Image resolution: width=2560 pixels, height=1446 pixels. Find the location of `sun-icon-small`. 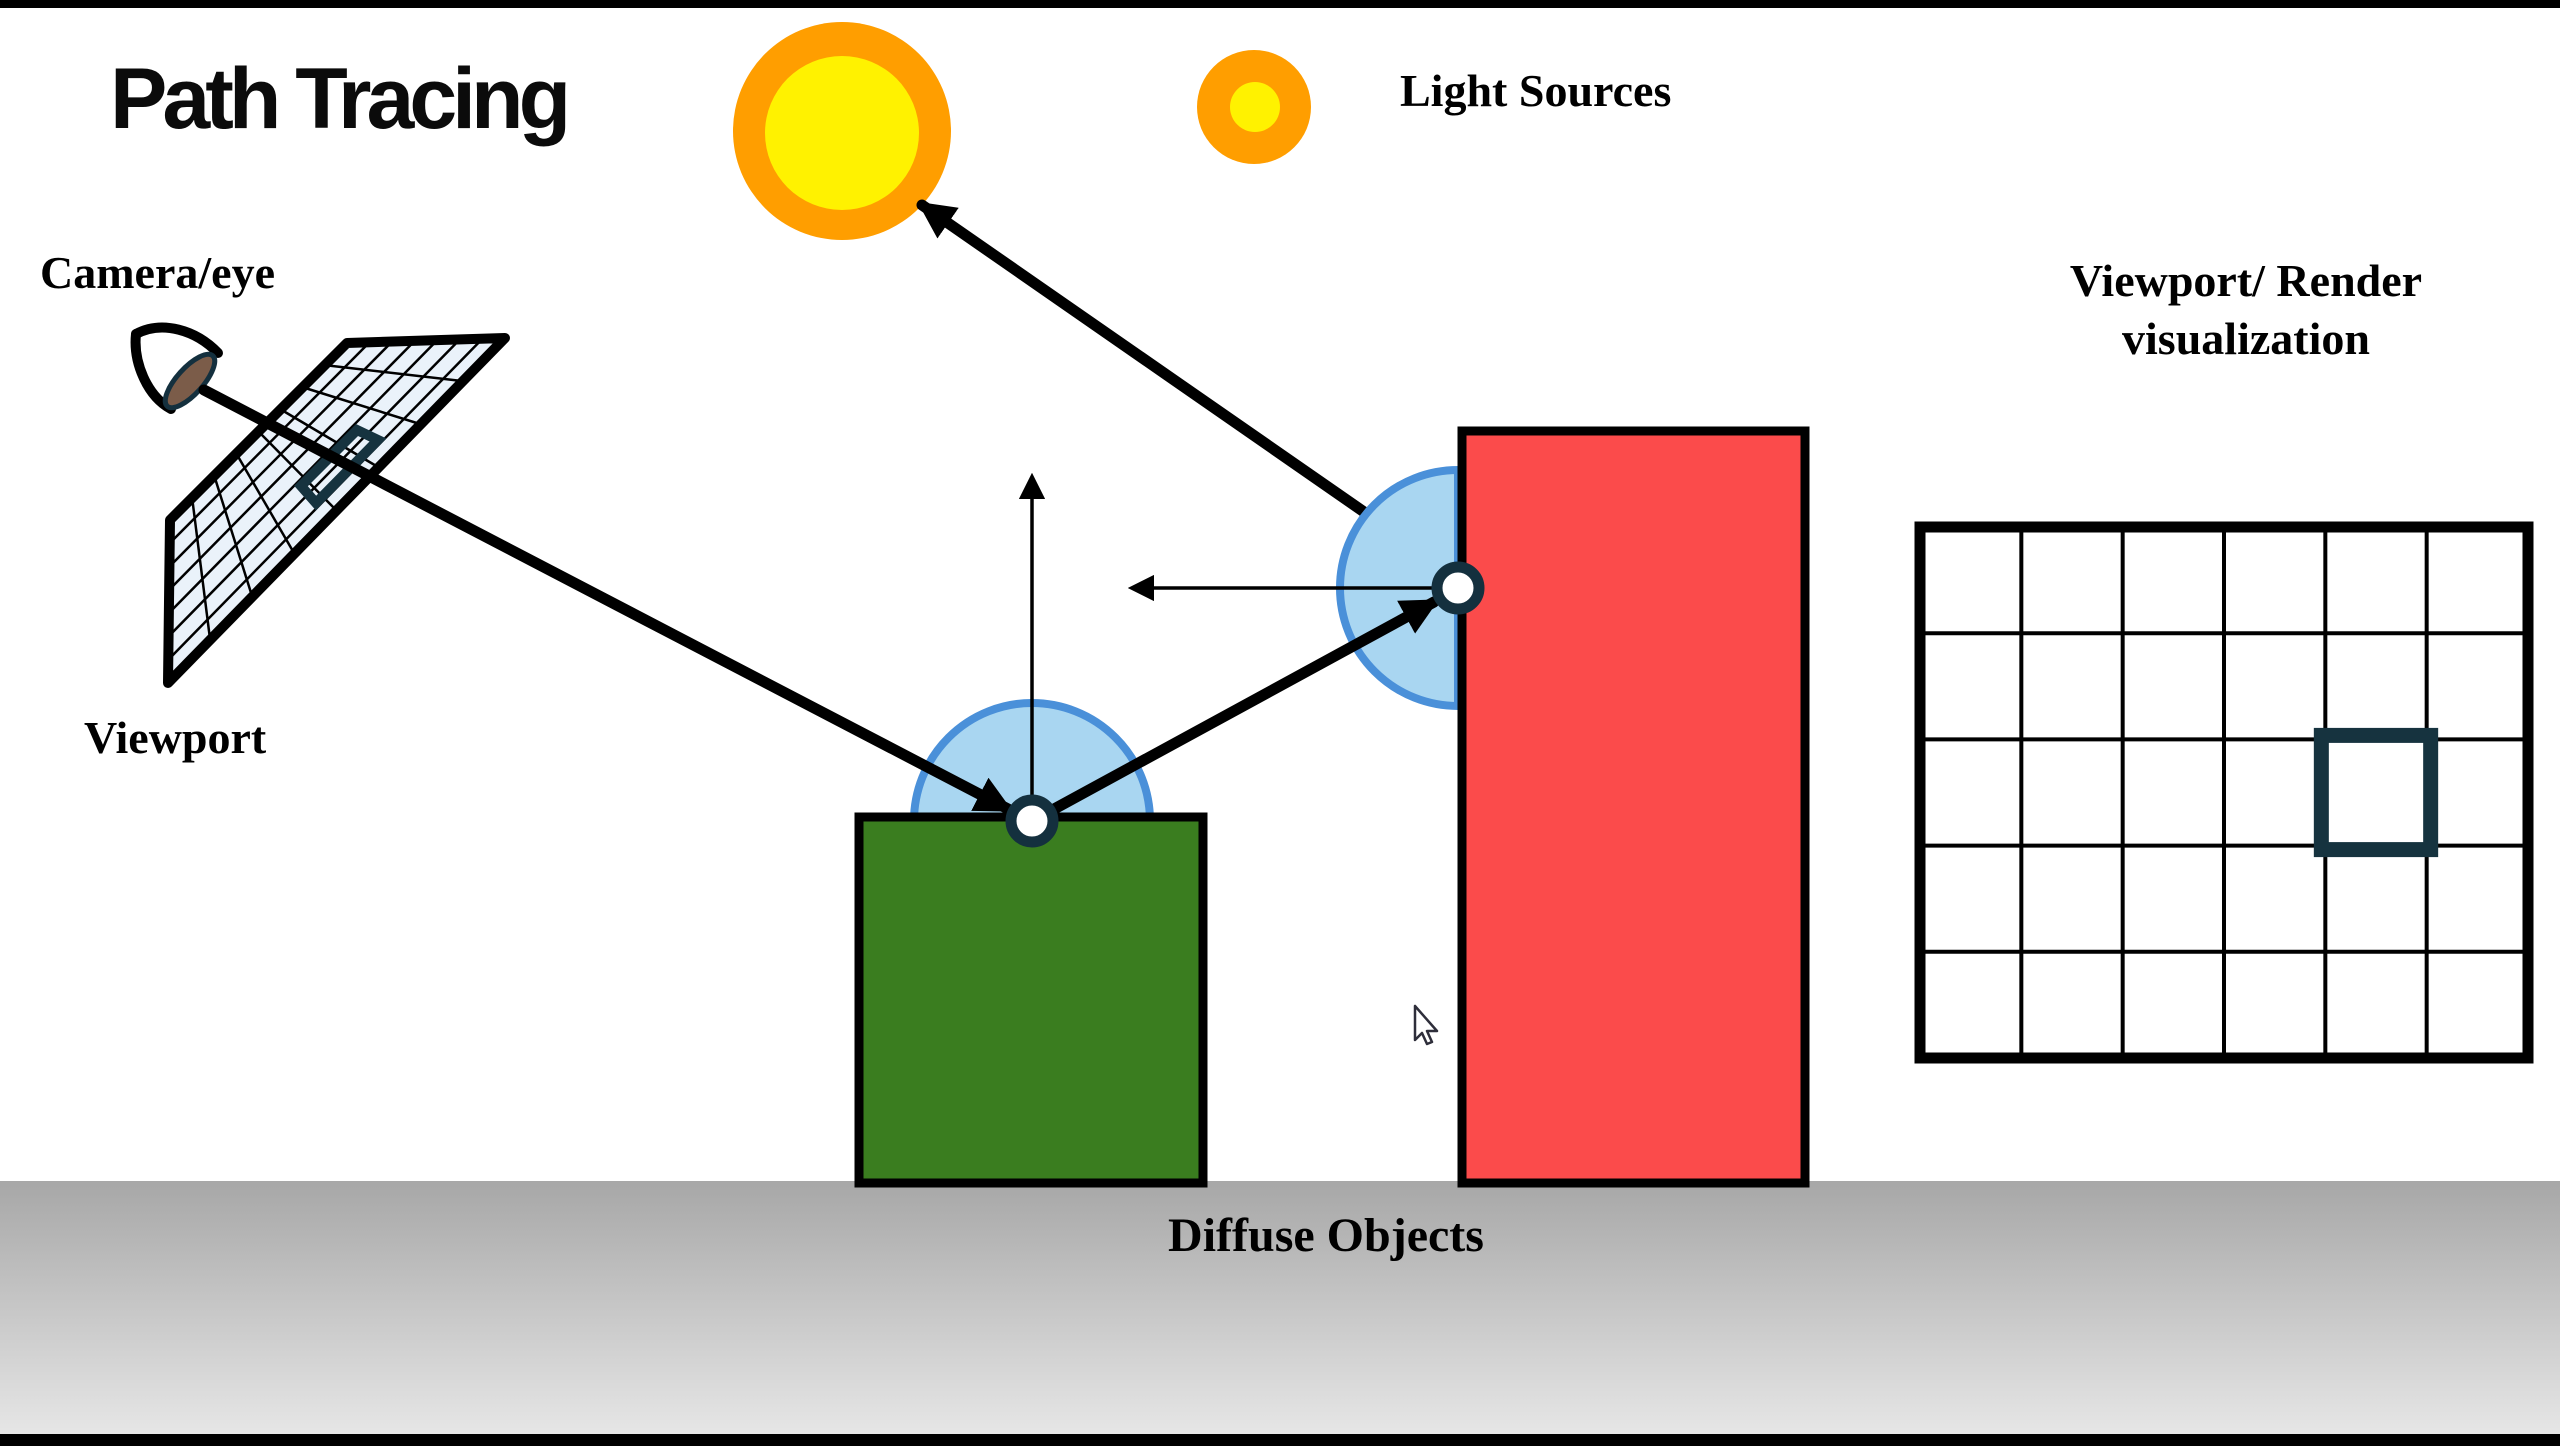

sun-icon-small is located at coordinates (1254, 107).